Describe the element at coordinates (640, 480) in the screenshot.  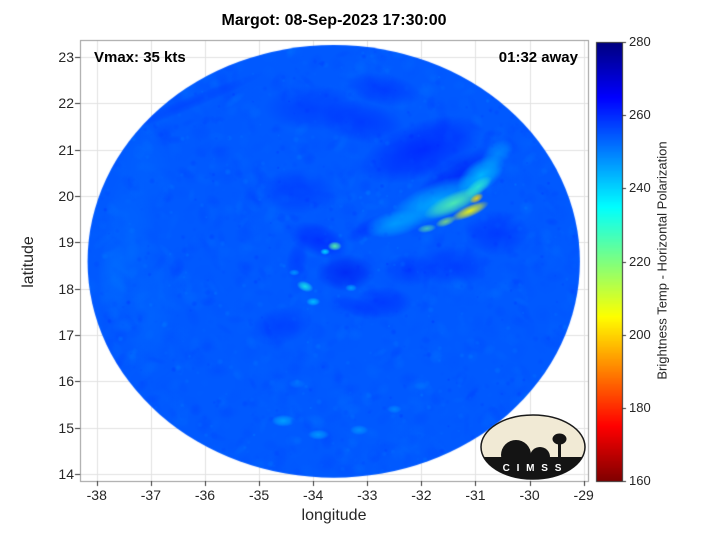
I see `colorbar-tick-label: 160` at that location.